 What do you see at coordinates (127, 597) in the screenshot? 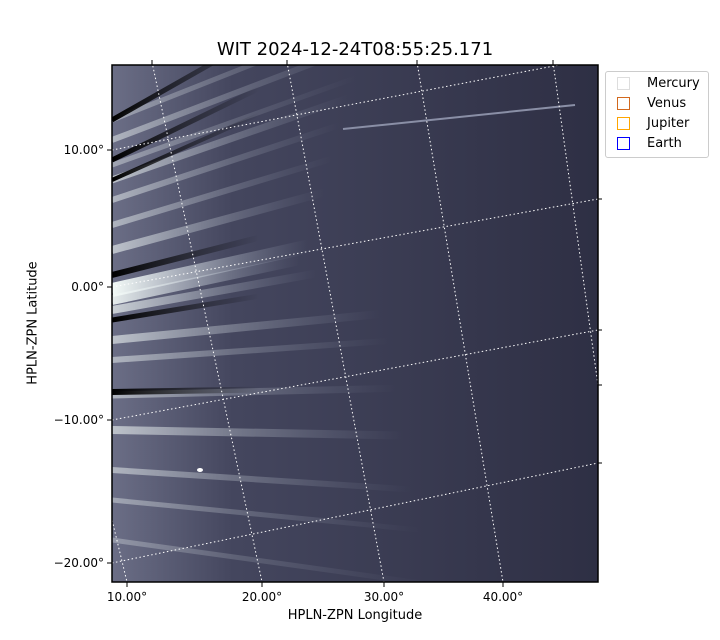
I see `x-tick-label: 10.00°` at bounding box center [127, 597].